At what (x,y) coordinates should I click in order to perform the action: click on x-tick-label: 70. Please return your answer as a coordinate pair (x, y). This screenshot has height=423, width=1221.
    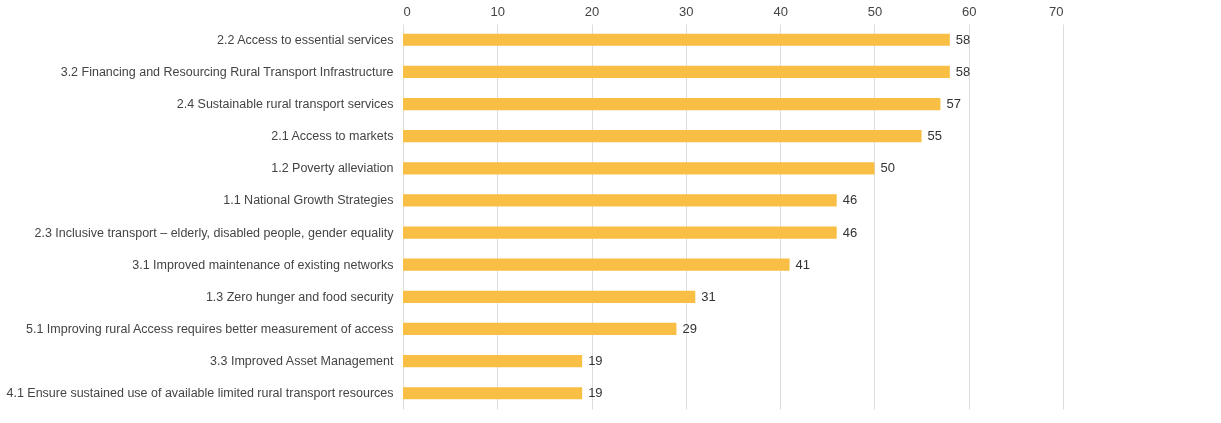
    Looking at the image, I should click on (1056, 11).